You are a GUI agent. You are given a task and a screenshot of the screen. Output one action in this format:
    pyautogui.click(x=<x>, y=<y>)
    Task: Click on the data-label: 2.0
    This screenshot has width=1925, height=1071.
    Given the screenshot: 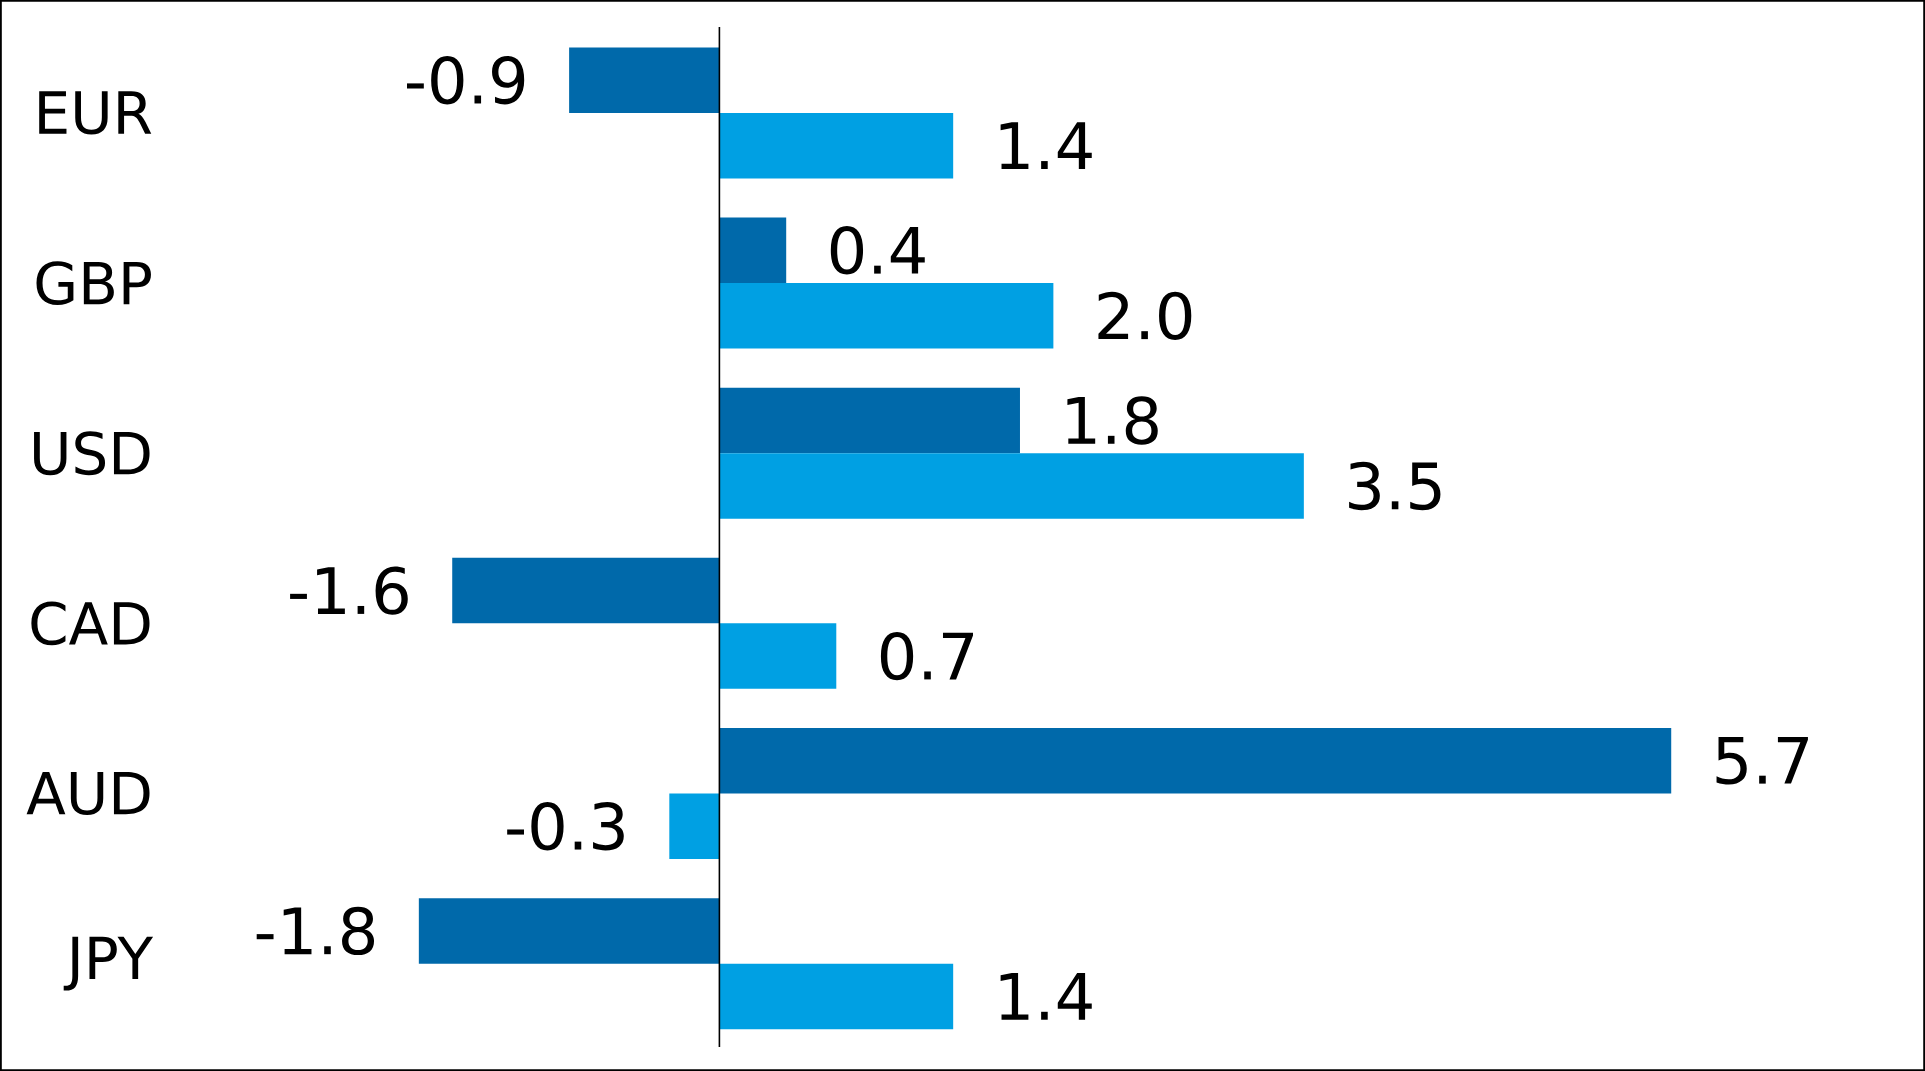 What is the action you would take?
    pyautogui.click(x=1145, y=316)
    